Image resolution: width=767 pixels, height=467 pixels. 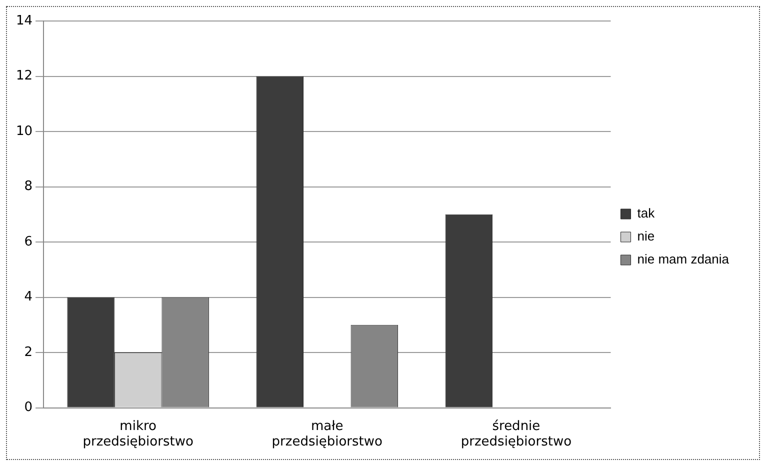 I want to click on y-tick-label: 12, so click(x=24, y=76).